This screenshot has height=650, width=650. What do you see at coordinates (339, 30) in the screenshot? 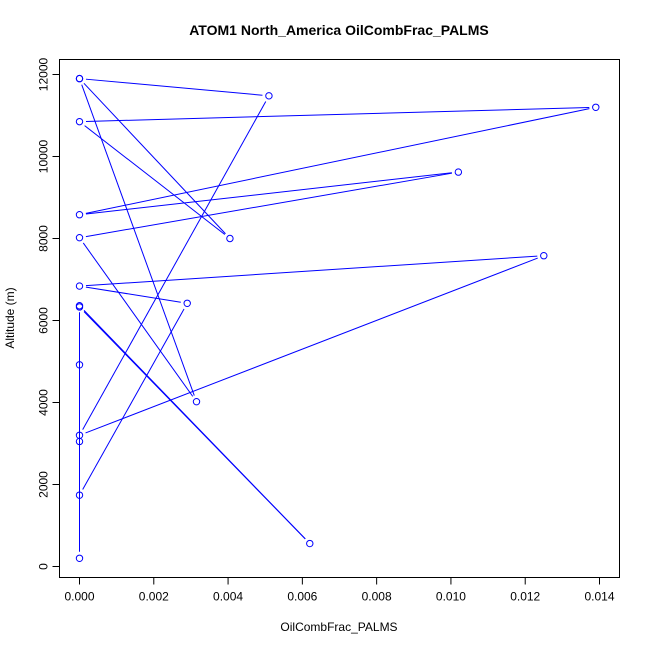
I see `chart-title: ATOM1 North_America OilCombFrac_PALMS` at bounding box center [339, 30].